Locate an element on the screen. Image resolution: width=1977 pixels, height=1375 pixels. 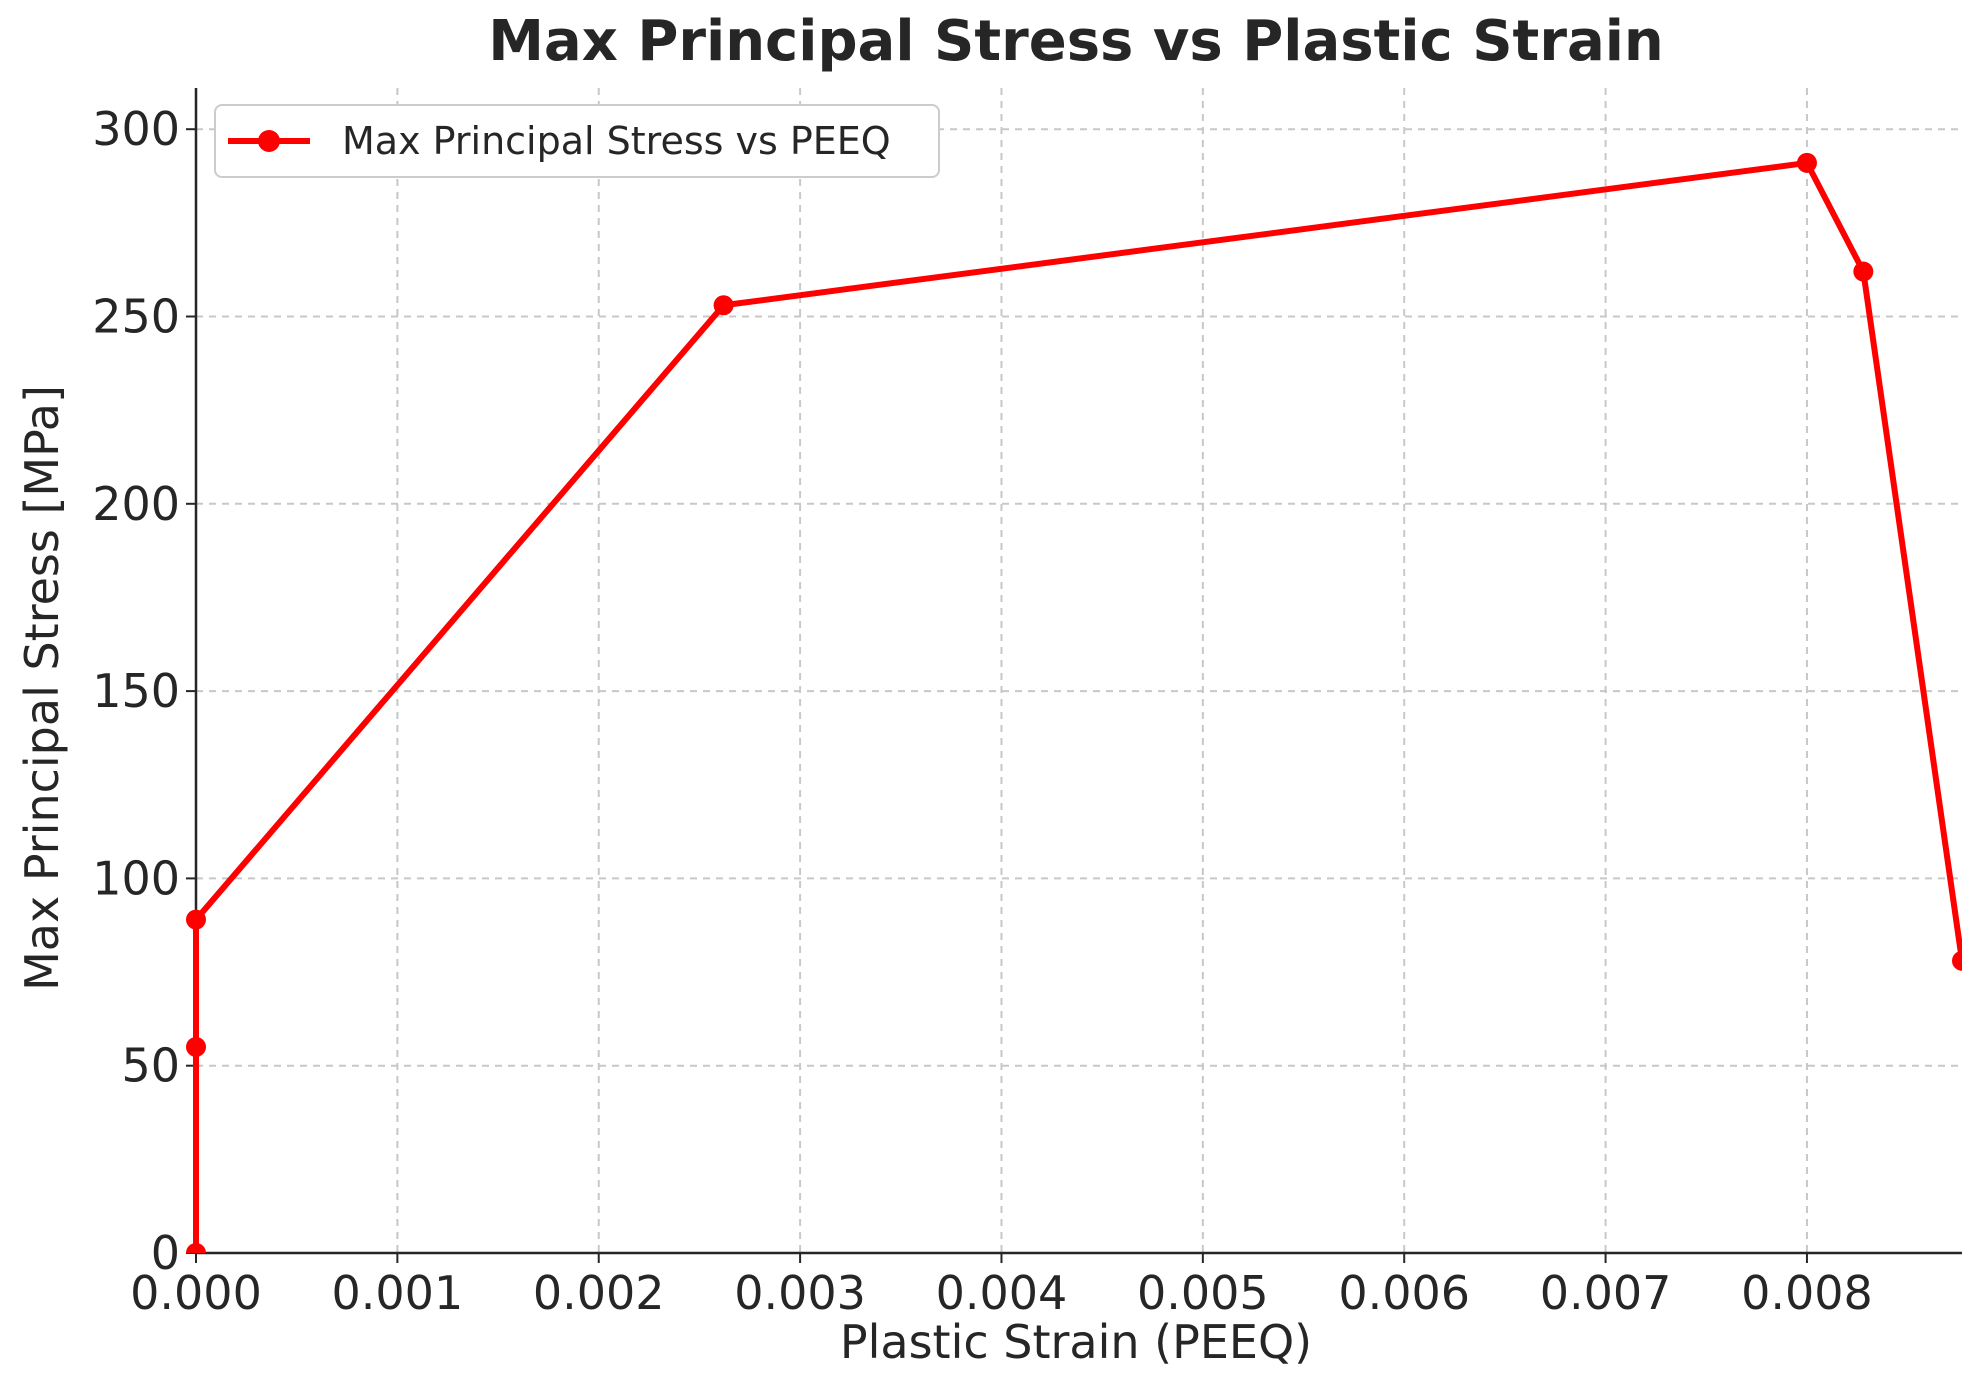
y-tick-label: 150 is located at coordinates (136, 691).